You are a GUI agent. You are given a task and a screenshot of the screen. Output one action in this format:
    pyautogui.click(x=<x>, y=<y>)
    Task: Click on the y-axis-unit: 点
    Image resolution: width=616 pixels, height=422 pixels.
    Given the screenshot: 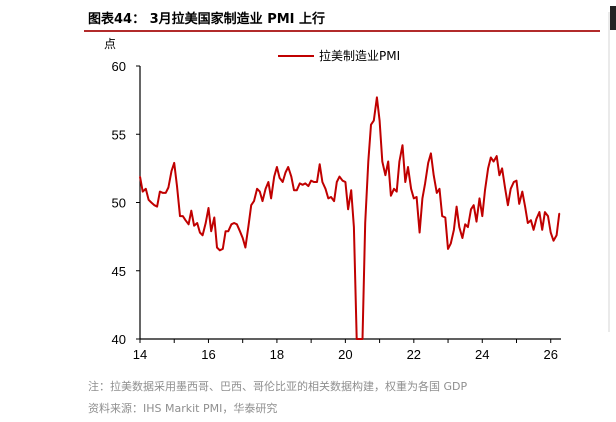 What is the action you would take?
    pyautogui.click(x=110, y=44)
    